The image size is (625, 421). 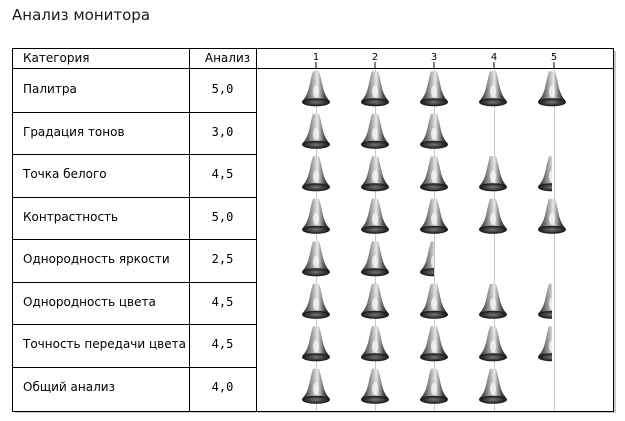 I want to click on table-row: Палитра 5,0, so click(x=134, y=90).